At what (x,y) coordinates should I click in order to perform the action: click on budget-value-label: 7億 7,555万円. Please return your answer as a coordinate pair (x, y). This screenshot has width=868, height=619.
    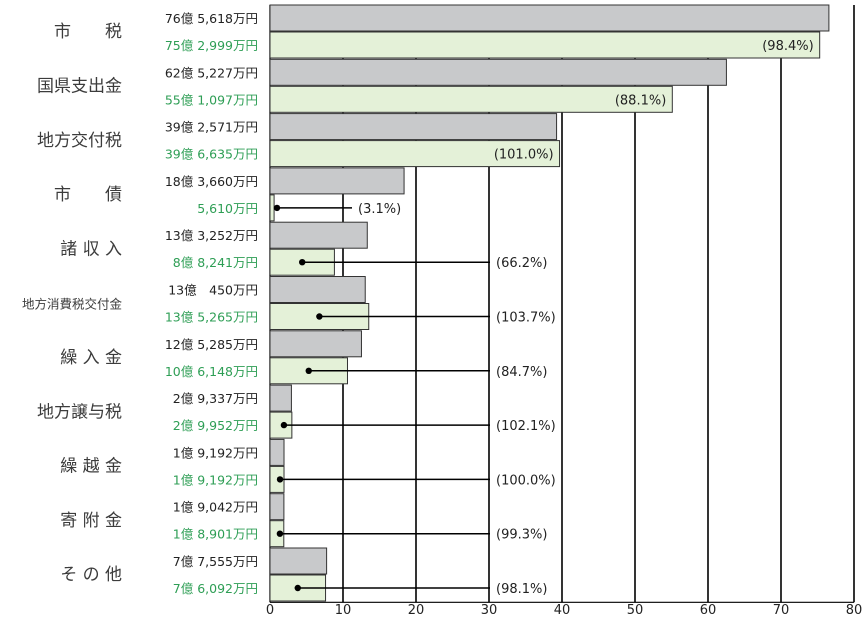
    Looking at the image, I should click on (215, 561).